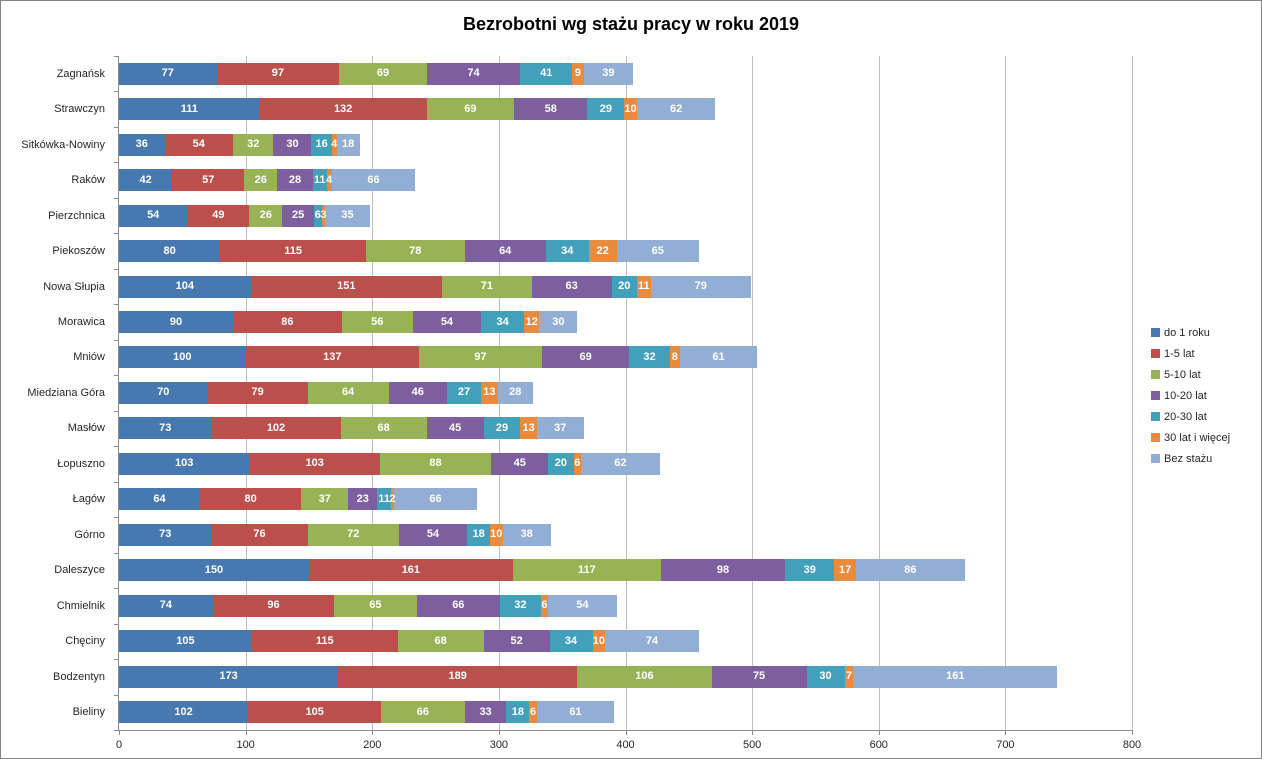 Image resolution: width=1262 pixels, height=759 pixels. What do you see at coordinates (464, 392) in the screenshot?
I see `bar-segment-series4: 27` at bounding box center [464, 392].